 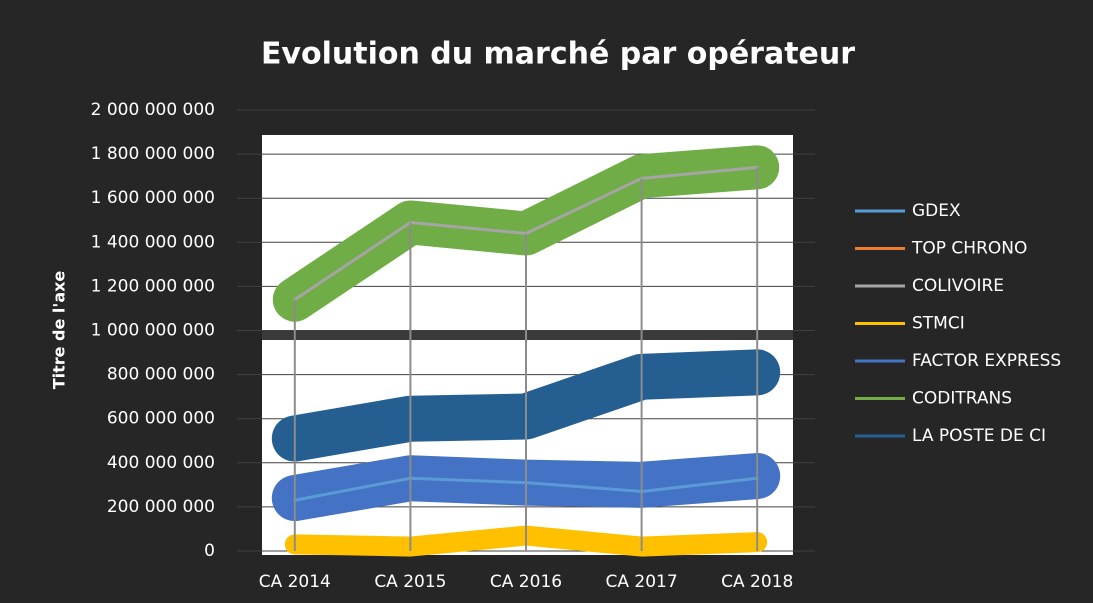 What do you see at coordinates (153, 154) in the screenshot?
I see `y-tick-label: 1 800 000 000` at bounding box center [153, 154].